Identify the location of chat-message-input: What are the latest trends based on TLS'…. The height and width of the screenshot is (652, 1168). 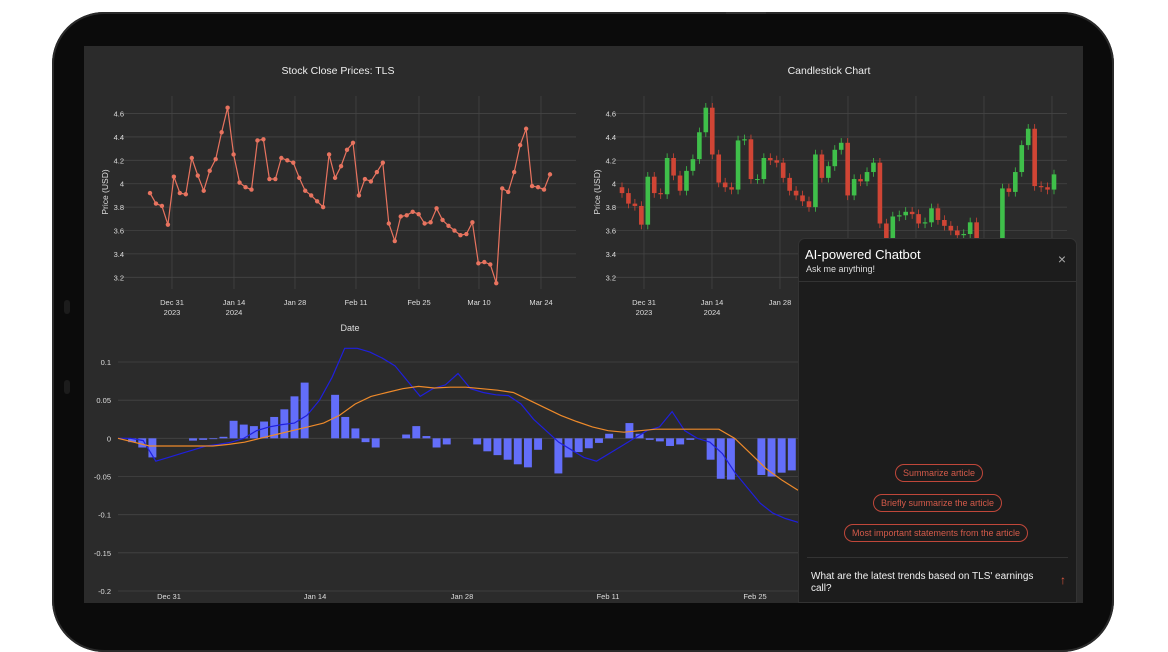
(922, 582).